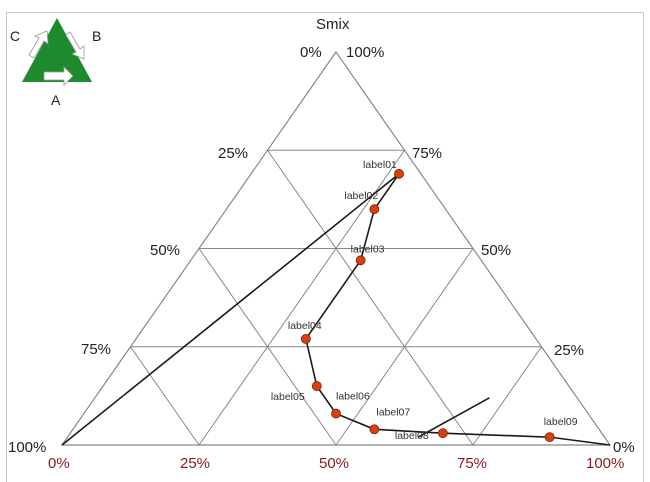  Describe the element at coordinates (165, 250) in the screenshot. I see `left-tick-50: 50%` at that location.